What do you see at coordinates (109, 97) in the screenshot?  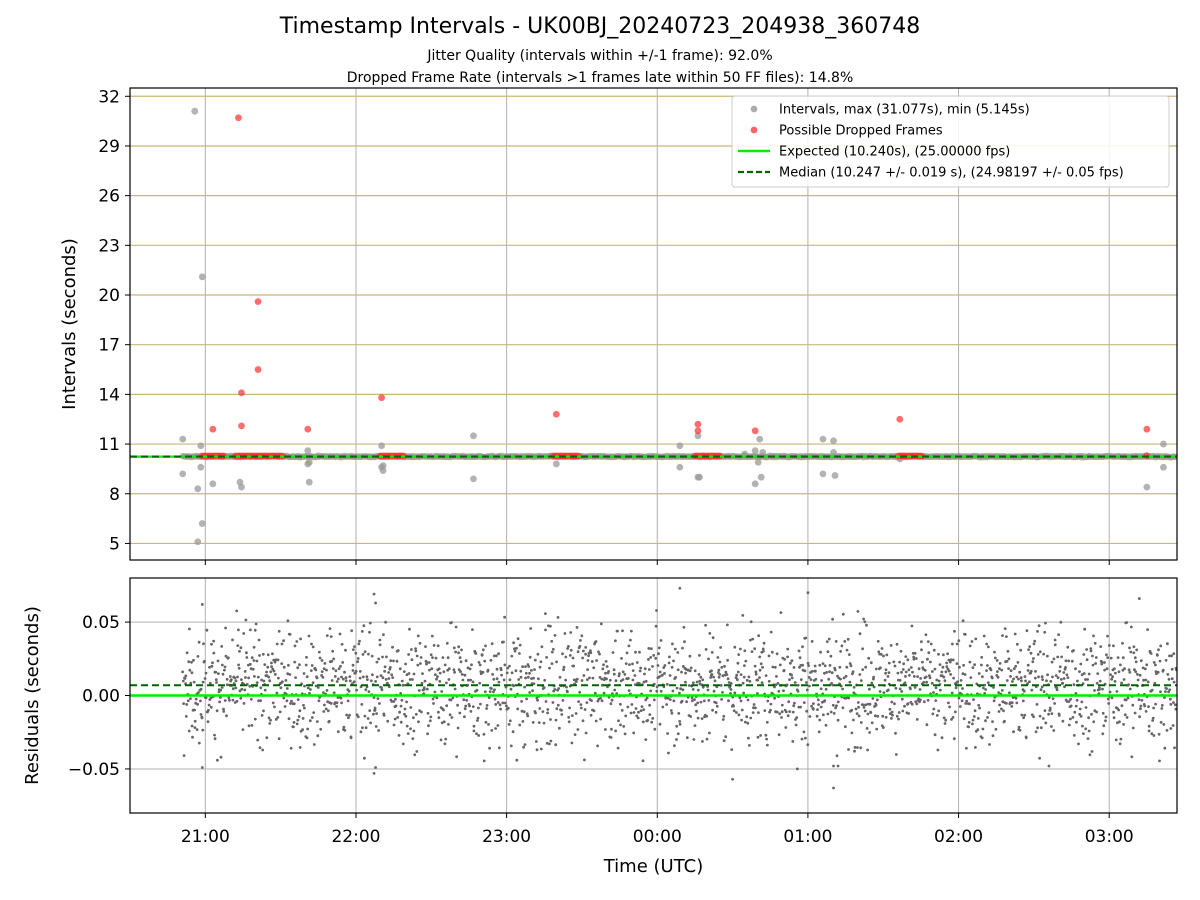 I see `y-tick-label: 32` at bounding box center [109, 97].